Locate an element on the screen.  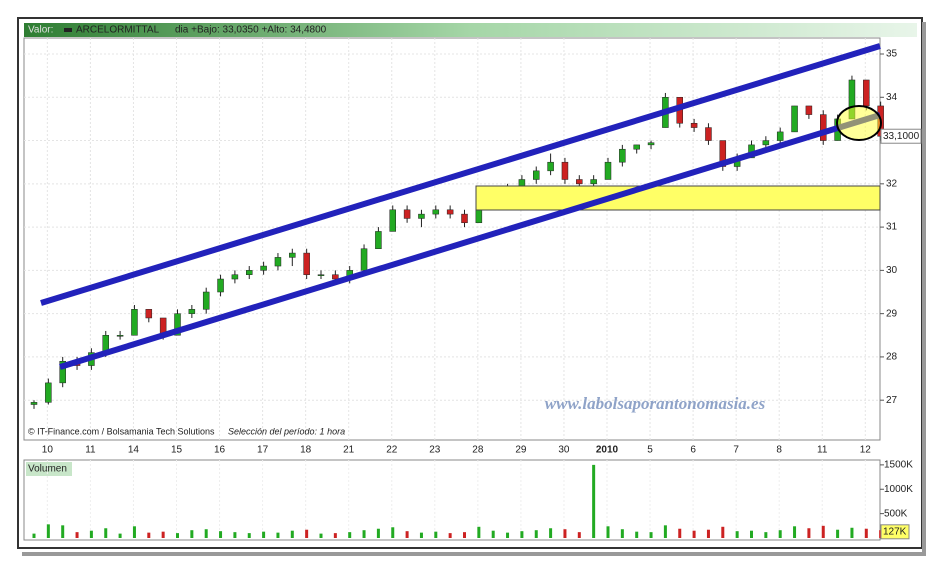
v-tick-label: 500K is located at coordinates (896, 513).